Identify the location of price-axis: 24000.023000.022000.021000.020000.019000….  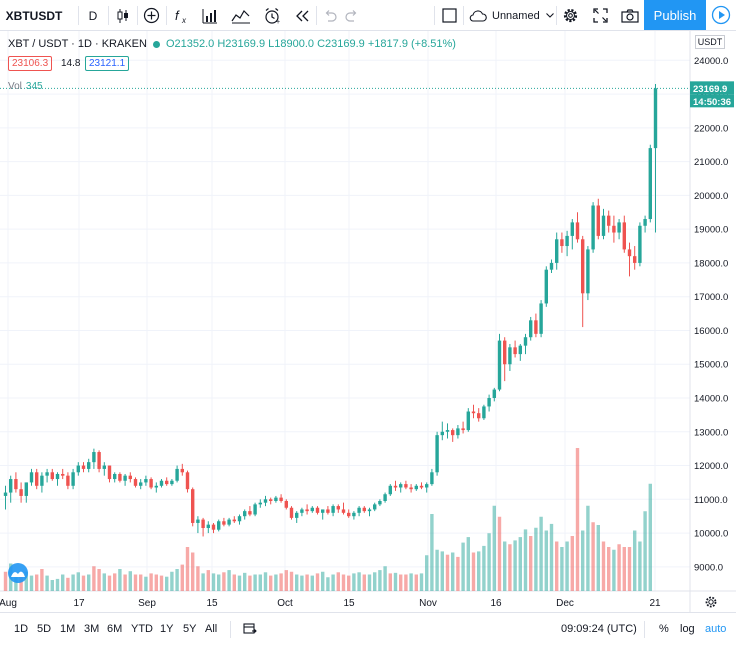
(711, 315).